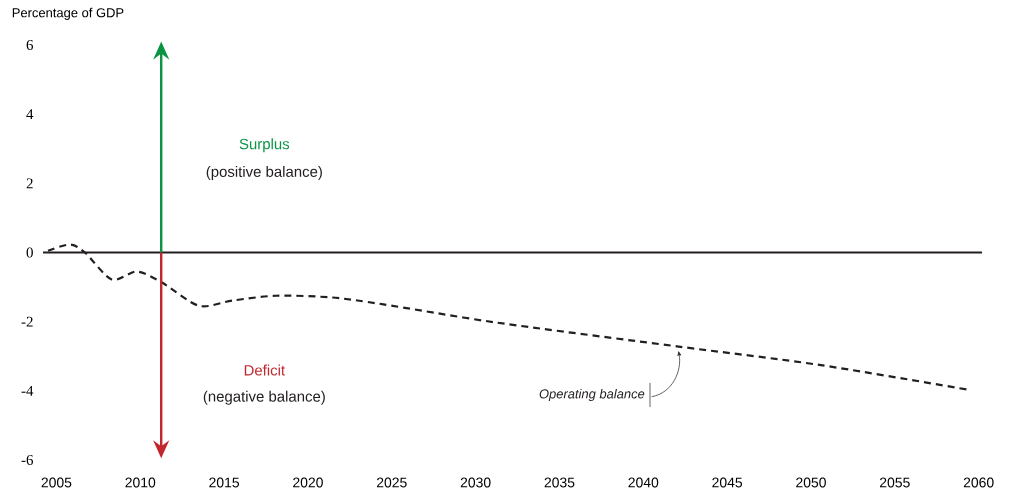 The width and height of the screenshot is (1009, 500). I want to click on y-tick-label: -2, so click(27, 321).